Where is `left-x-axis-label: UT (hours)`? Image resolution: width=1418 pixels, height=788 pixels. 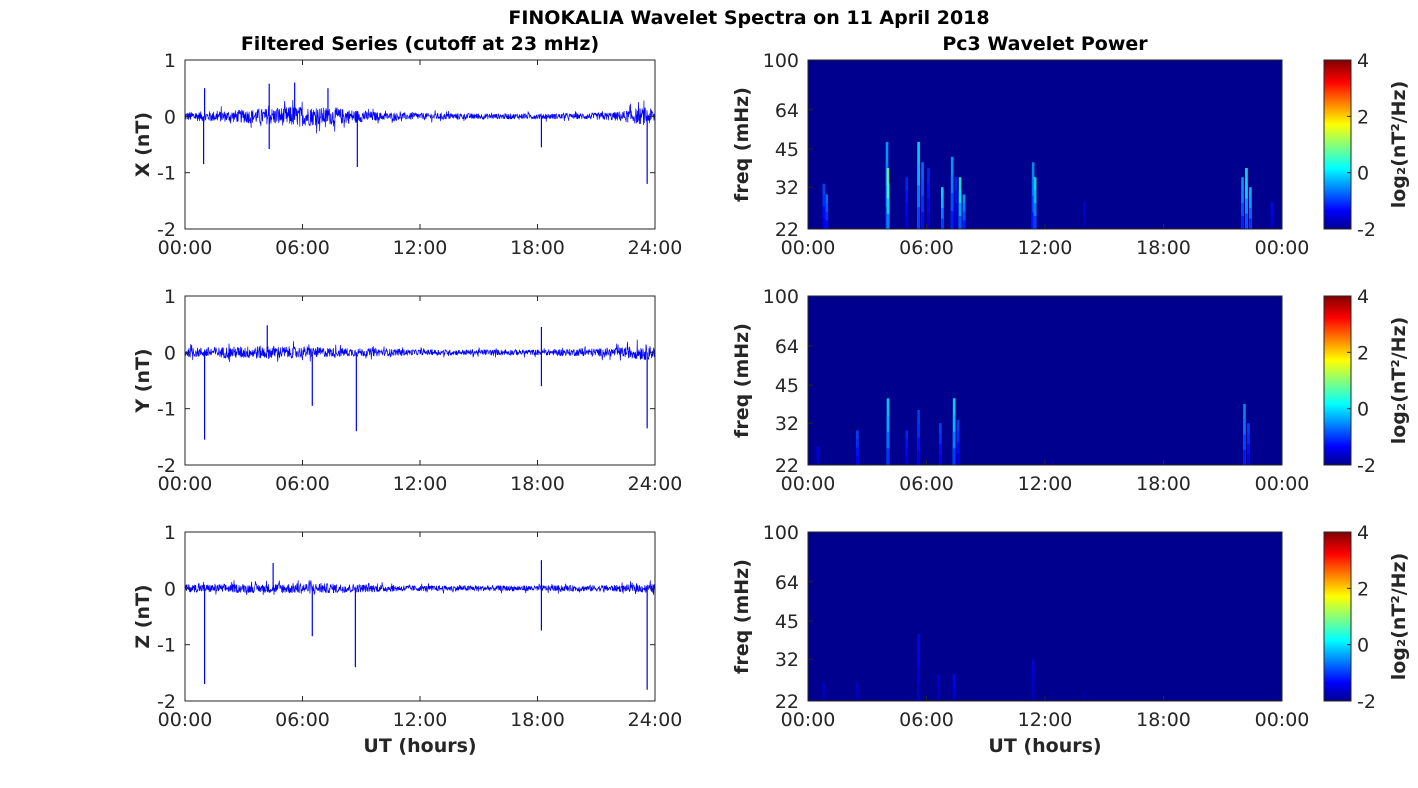
left-x-axis-label: UT (hours) is located at coordinates (419, 746).